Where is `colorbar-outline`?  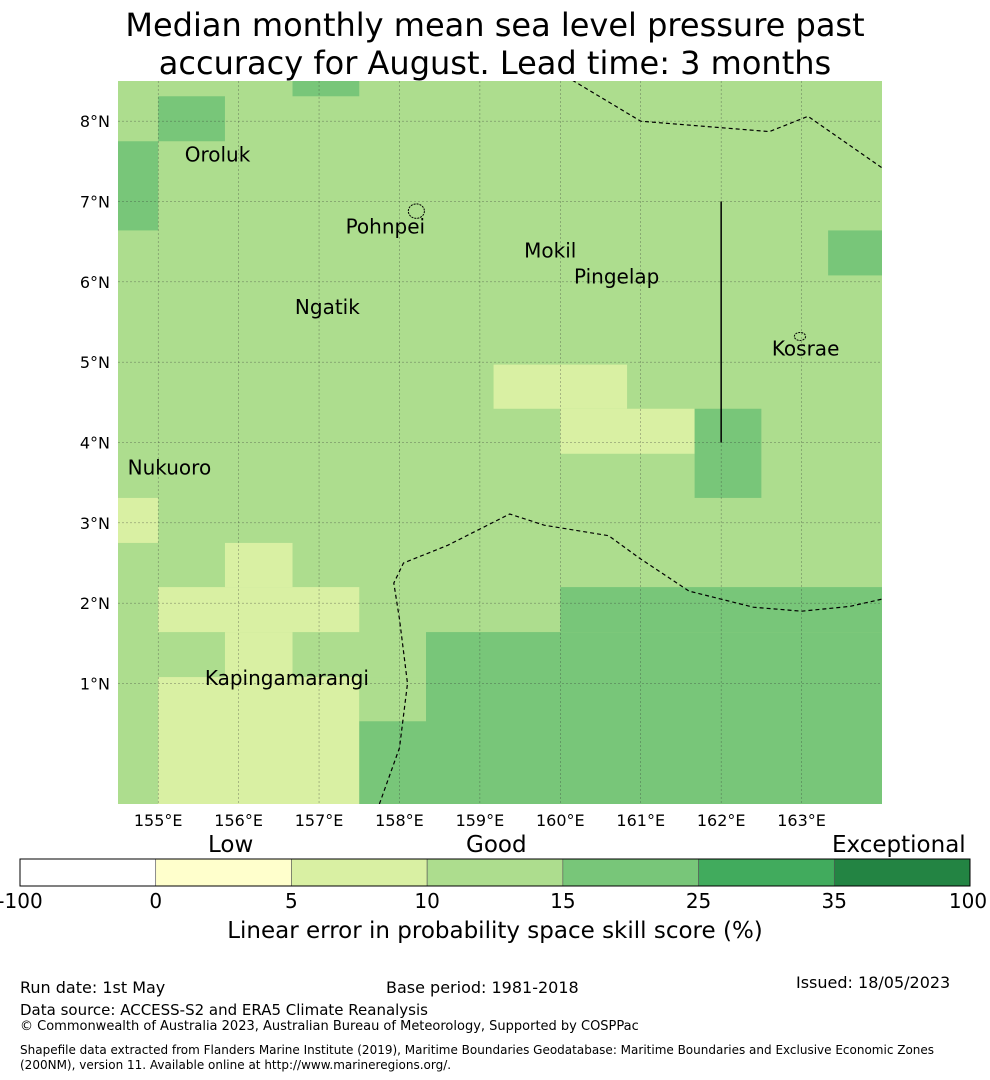
colorbar-outline is located at coordinates (495, 872).